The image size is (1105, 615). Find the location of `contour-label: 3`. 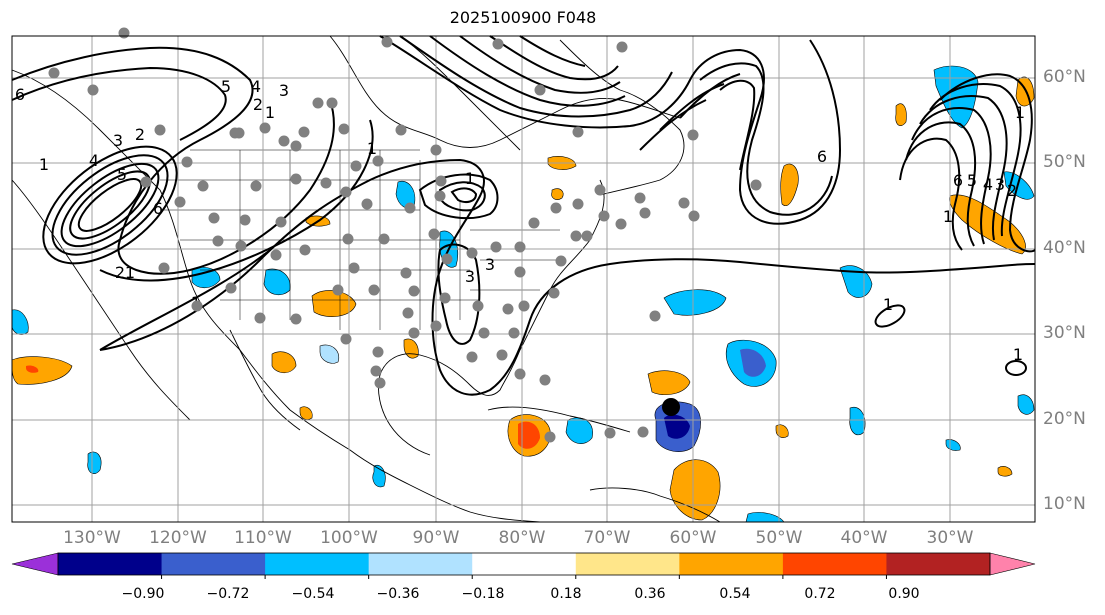

contour-label: 3 is located at coordinates (284, 90).